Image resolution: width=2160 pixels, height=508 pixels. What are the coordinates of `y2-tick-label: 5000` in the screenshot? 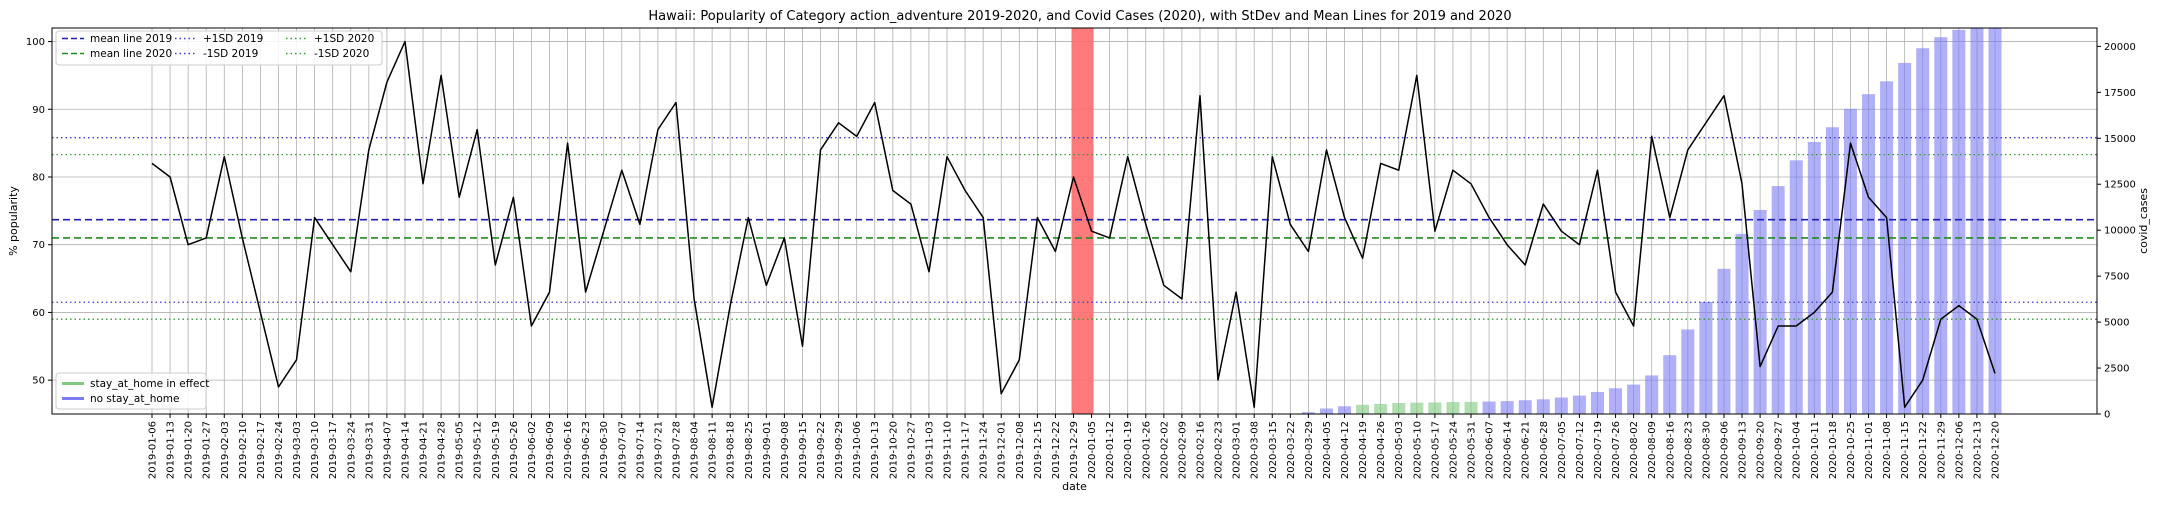 It's located at (2116, 323).